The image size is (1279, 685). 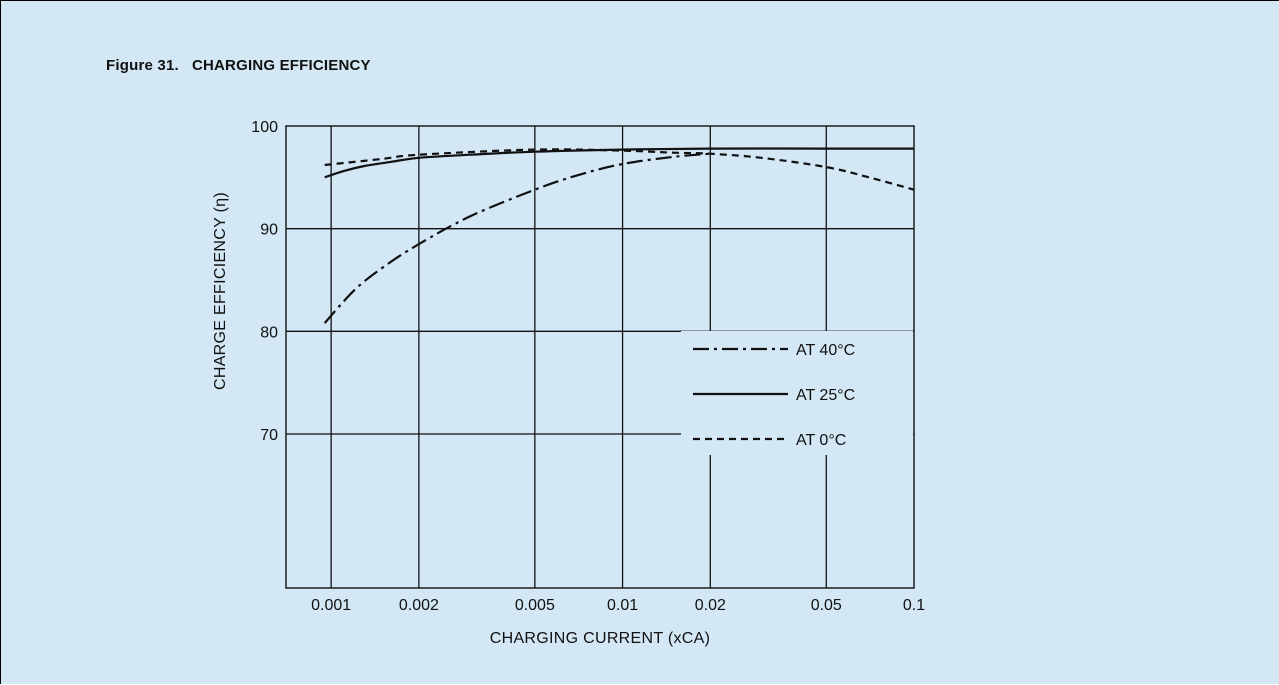 What do you see at coordinates (264, 127) in the screenshot?
I see `y-tick-label: 100` at bounding box center [264, 127].